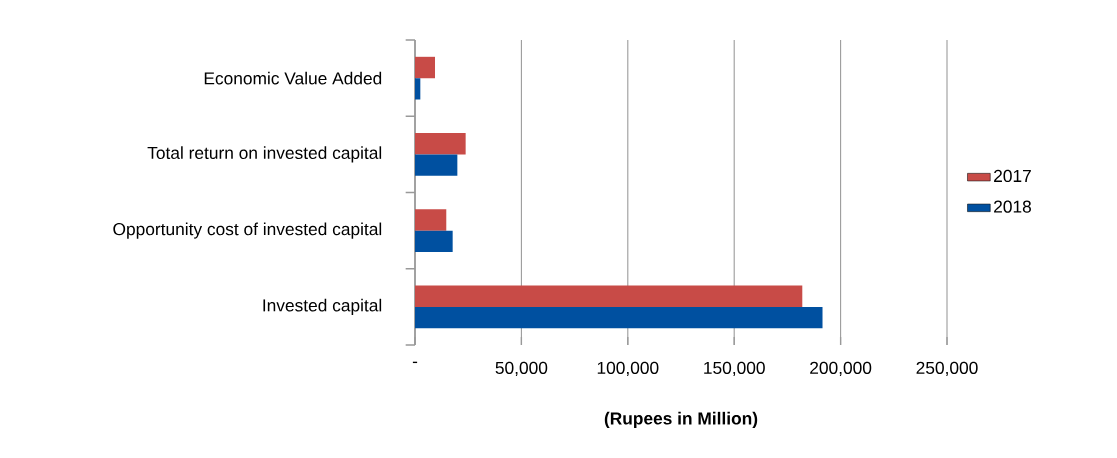 Image resolution: width=1117 pixels, height=458 pixels. I want to click on y-tick-label: Economic Value Added, so click(293, 78).